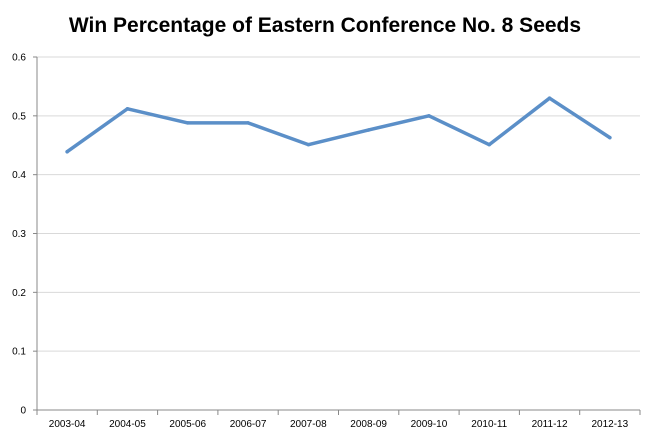 This screenshot has height=433, width=650. I want to click on x-tick-label: 2010-11, so click(489, 424).